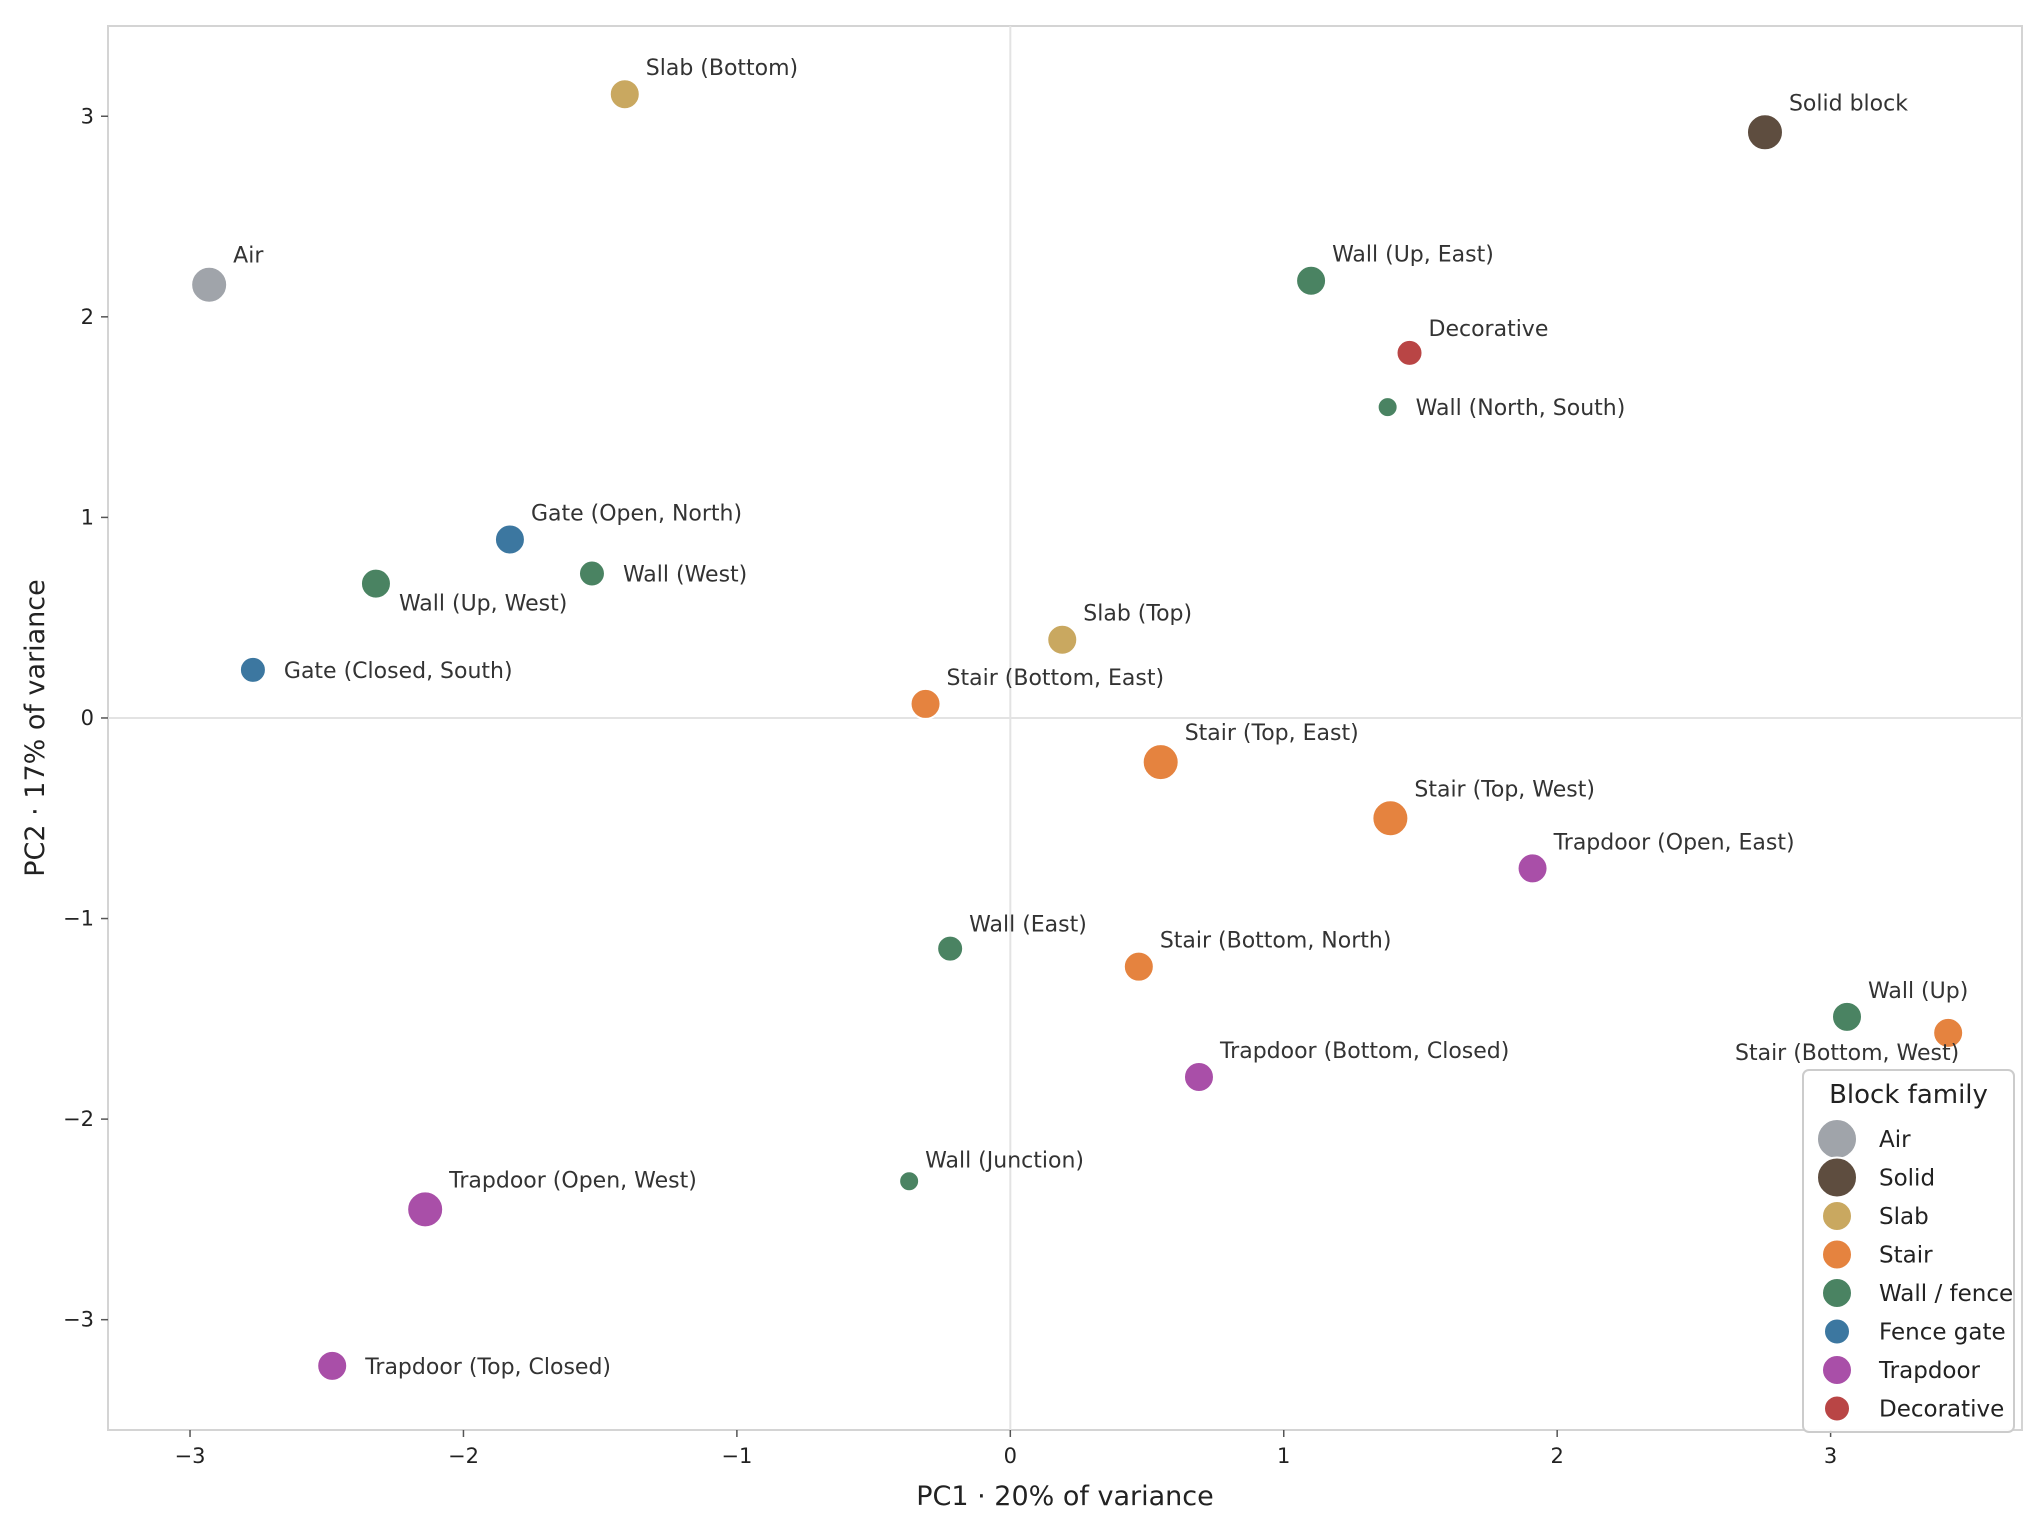 This screenshot has width=2040, height=1530. I want to click on legend-entry-label: Fence gate, so click(1942, 1333).